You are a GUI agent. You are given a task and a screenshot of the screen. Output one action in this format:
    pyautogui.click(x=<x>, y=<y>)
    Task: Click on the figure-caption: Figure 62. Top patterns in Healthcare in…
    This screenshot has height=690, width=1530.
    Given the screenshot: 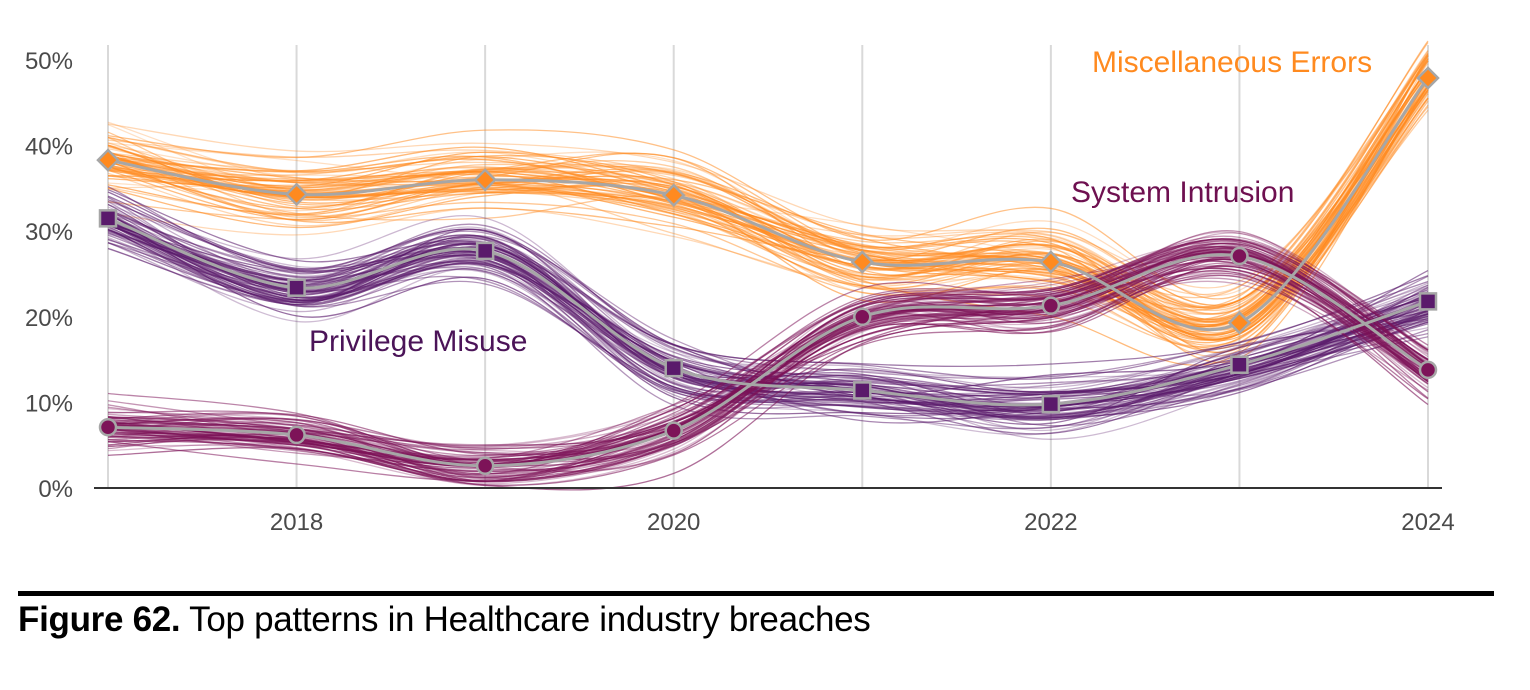 What is the action you would take?
    pyautogui.click(x=444, y=620)
    